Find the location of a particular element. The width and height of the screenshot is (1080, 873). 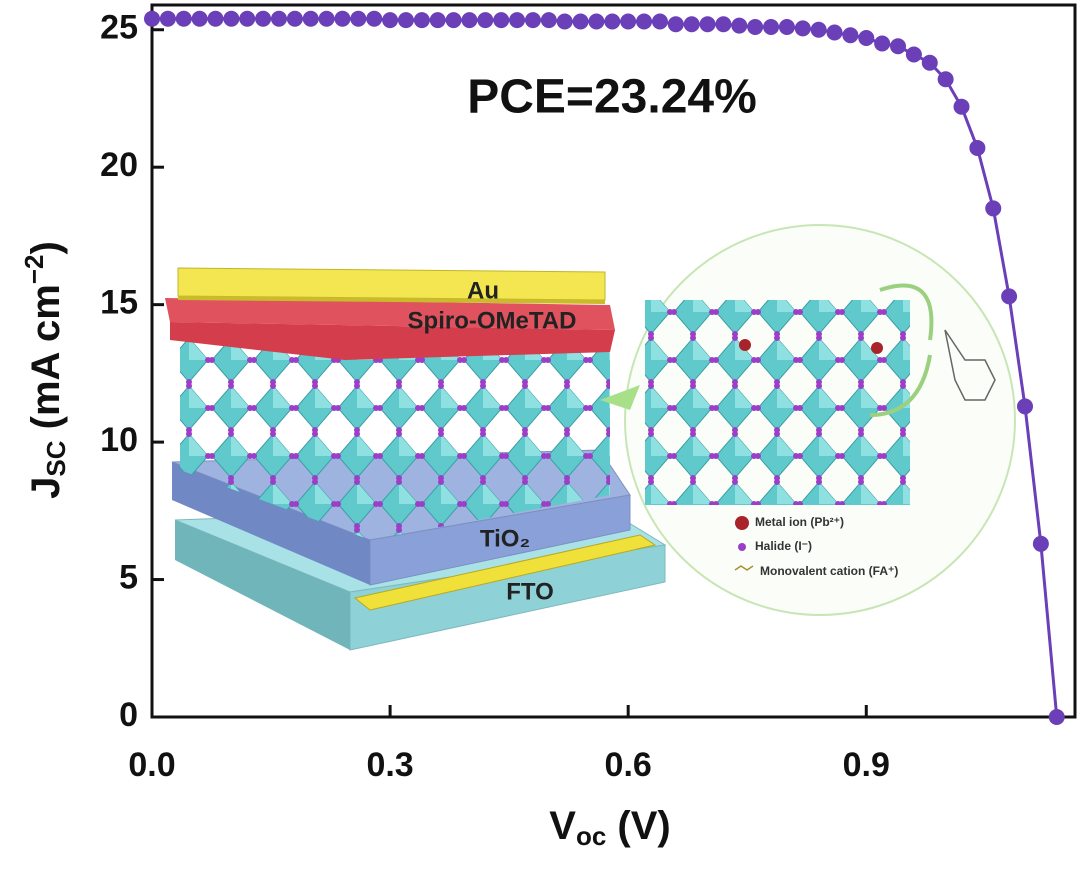

inset-legend: Metal ion (Pb²⁺) is located at coordinates (799, 522).